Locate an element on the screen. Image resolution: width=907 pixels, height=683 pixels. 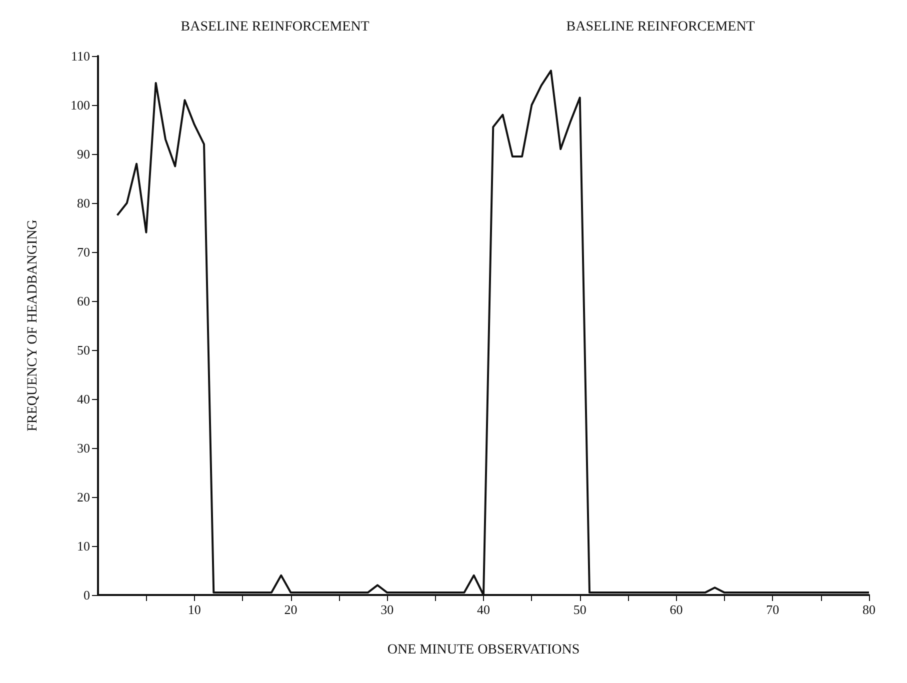
y-tick-label: 10 is located at coordinates (83, 546).